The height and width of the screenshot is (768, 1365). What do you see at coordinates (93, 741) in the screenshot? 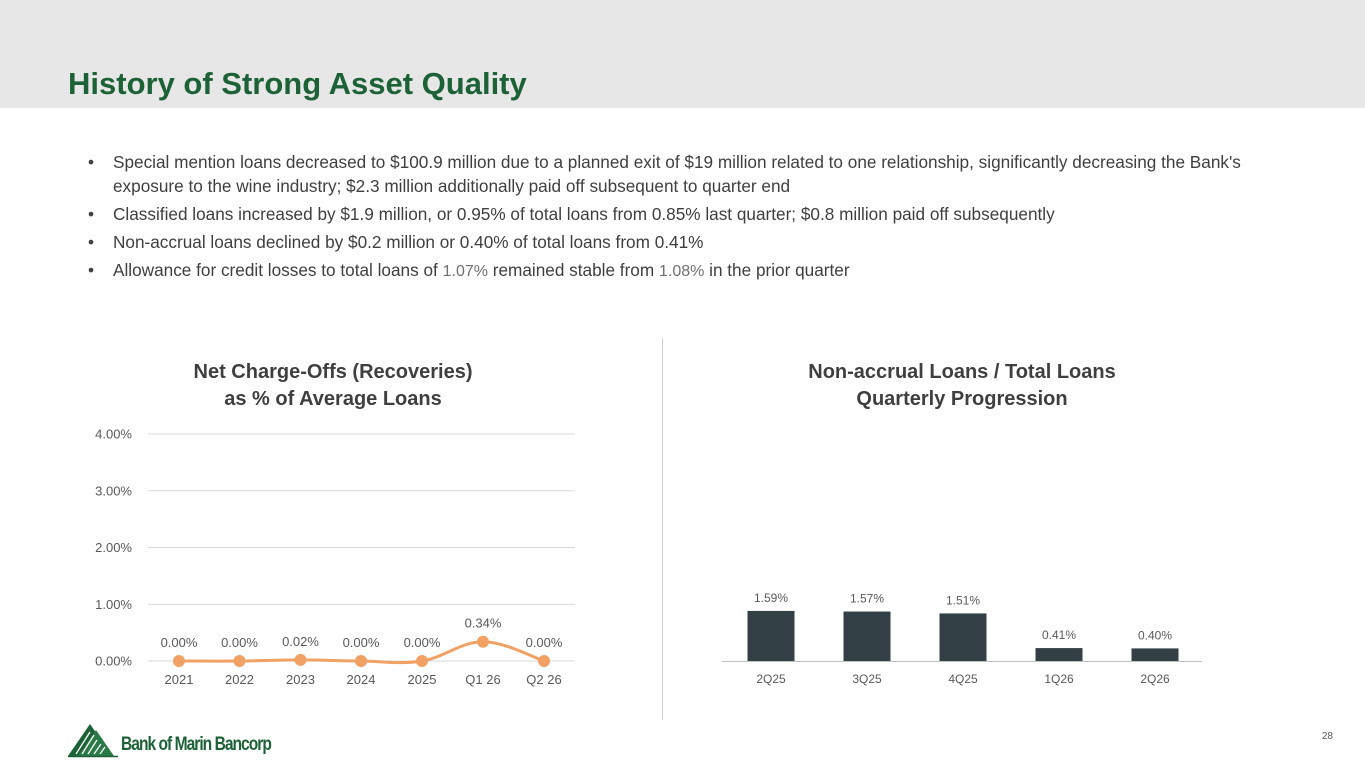
I see `mountain-trees-icon` at bounding box center [93, 741].